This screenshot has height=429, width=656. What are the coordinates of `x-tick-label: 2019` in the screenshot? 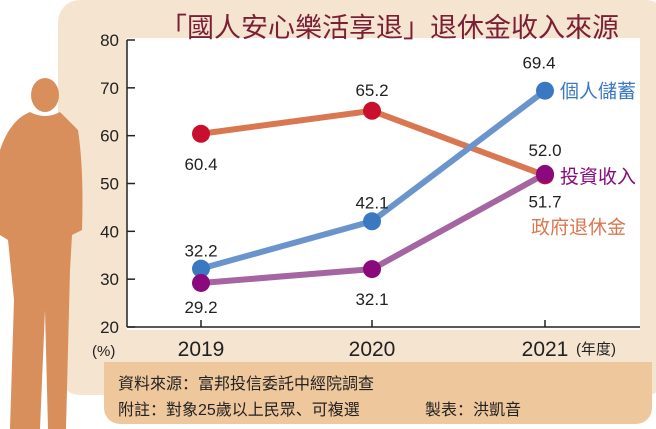 It's located at (201, 349).